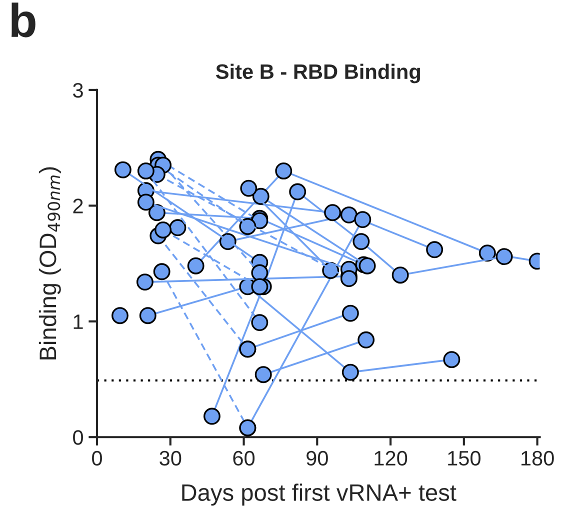  What do you see at coordinates (97, 458) in the screenshot?
I see `x-tick-label: 0` at bounding box center [97, 458].